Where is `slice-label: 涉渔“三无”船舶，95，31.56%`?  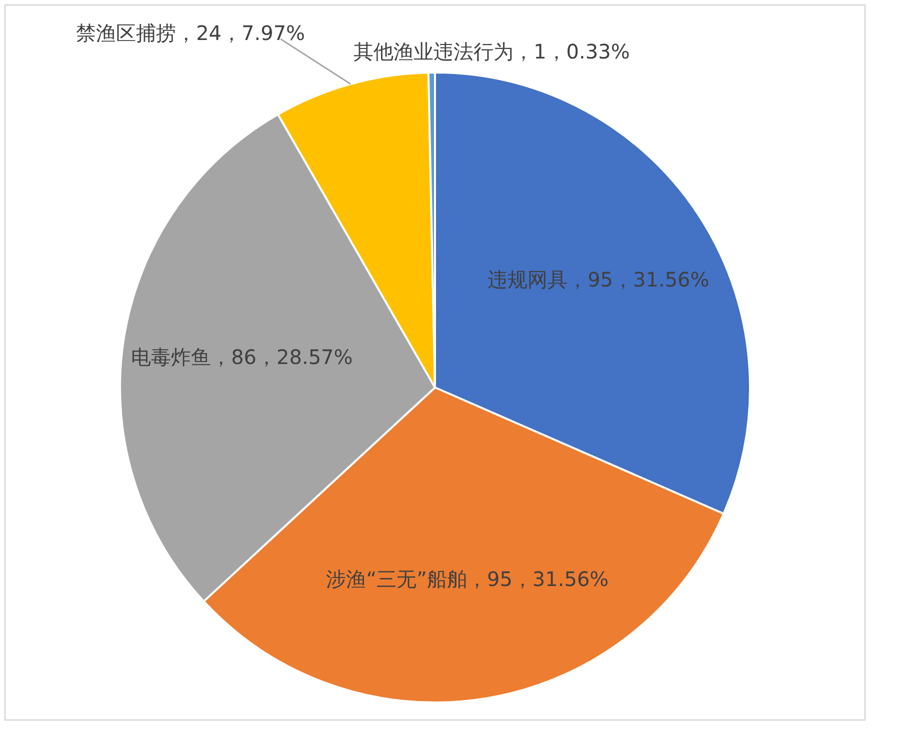
slice-label: 涉渔“三无”船舶，95，31.56% is located at coordinates (467, 579).